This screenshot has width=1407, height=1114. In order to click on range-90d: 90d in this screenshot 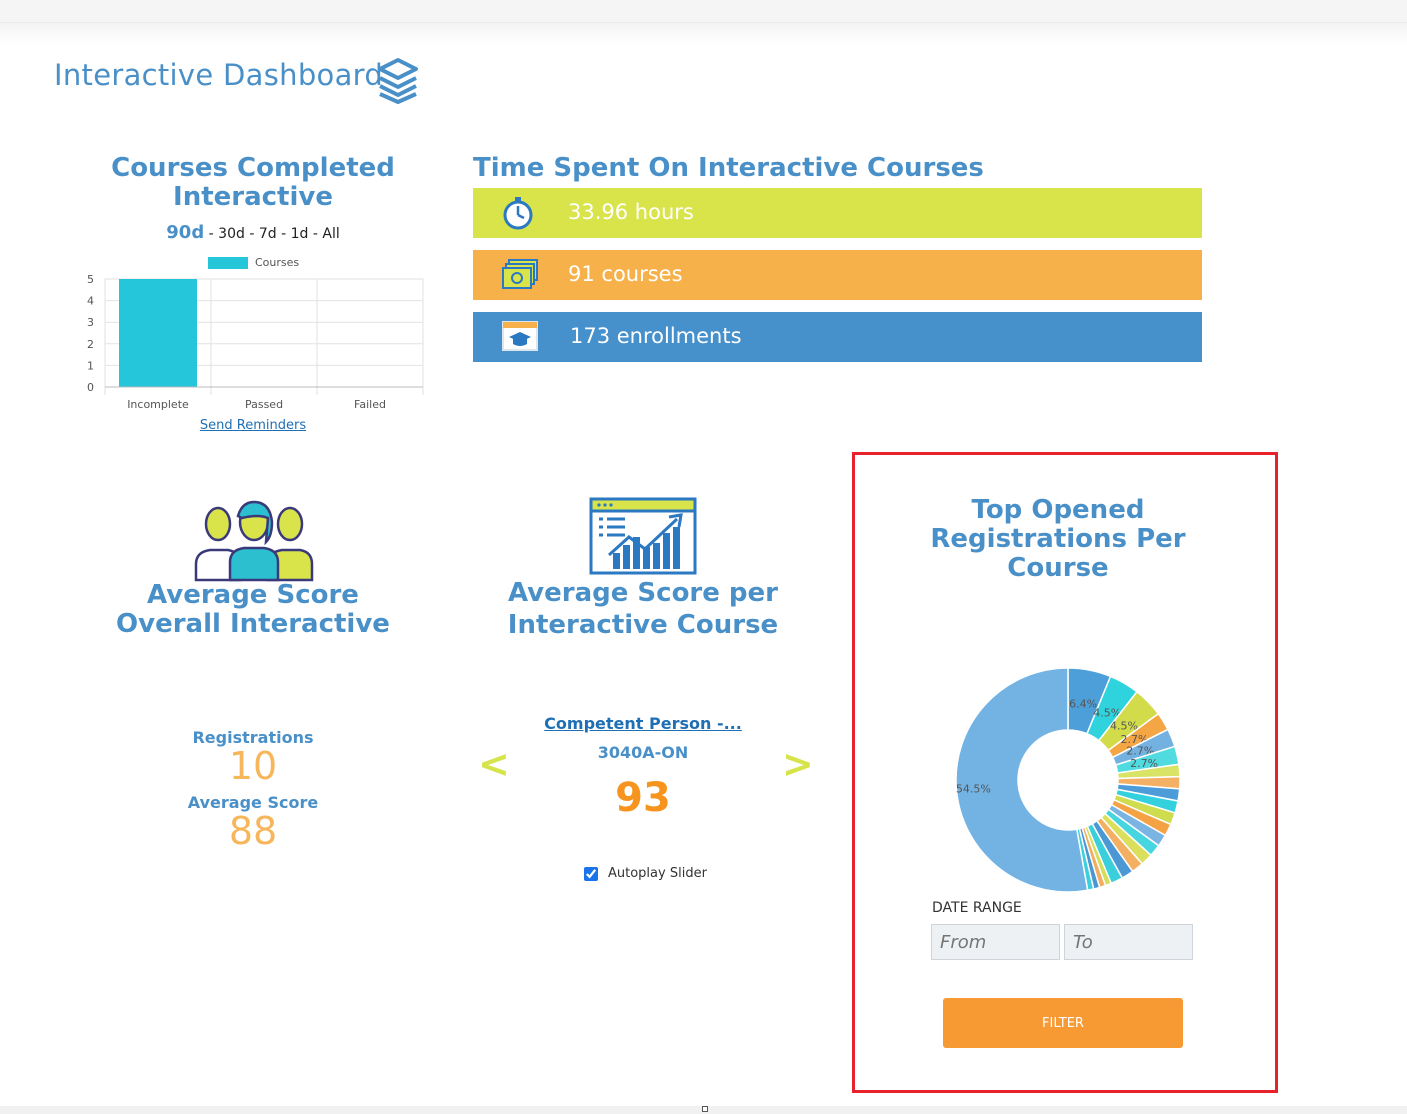, I will do `click(185, 232)`.